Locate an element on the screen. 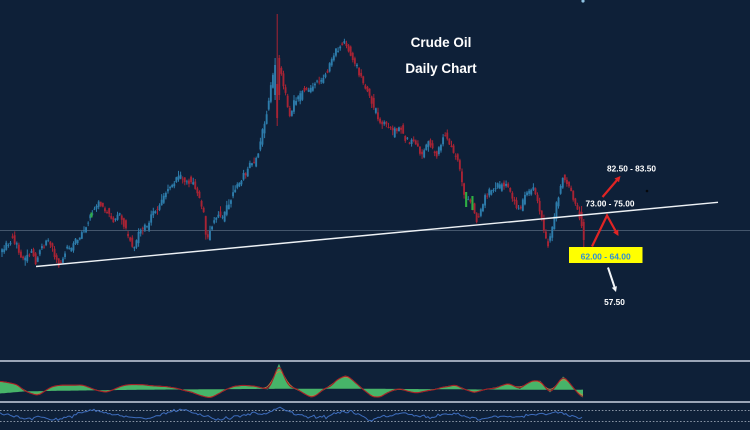 This screenshot has width=750, height=430. svg-text: 73.00 - 75.00 is located at coordinates (610, 204).